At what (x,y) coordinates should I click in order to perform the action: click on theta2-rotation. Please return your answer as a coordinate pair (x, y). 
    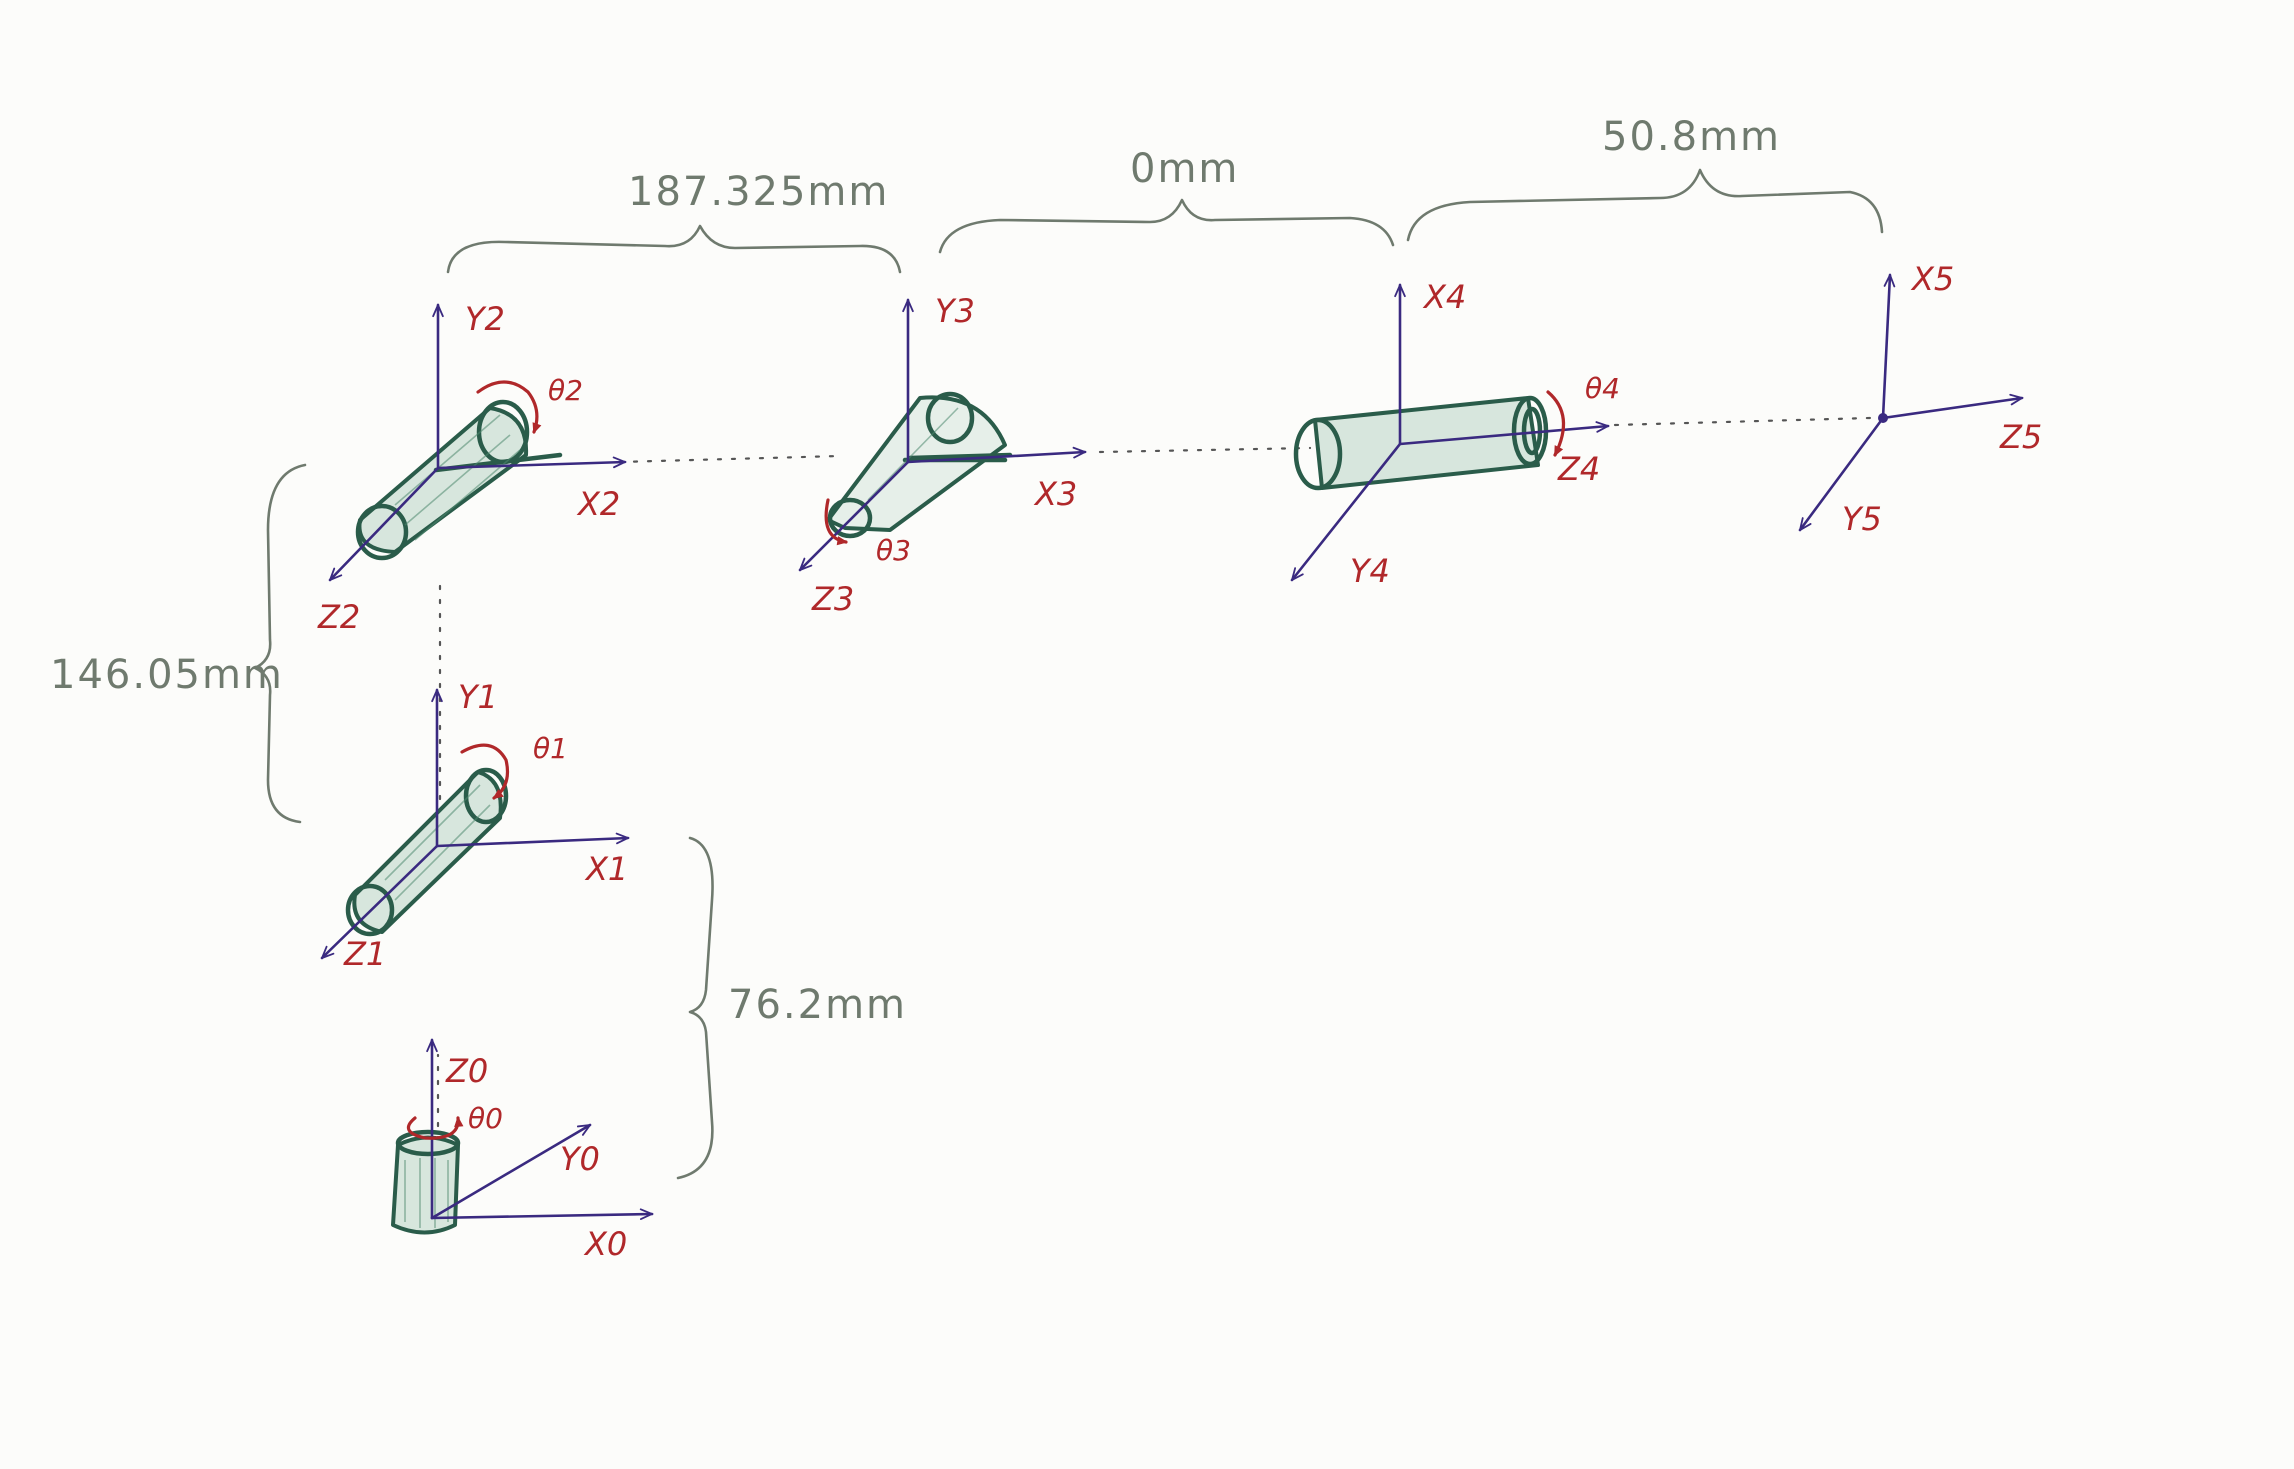
    Looking at the image, I should click on (509, 407).